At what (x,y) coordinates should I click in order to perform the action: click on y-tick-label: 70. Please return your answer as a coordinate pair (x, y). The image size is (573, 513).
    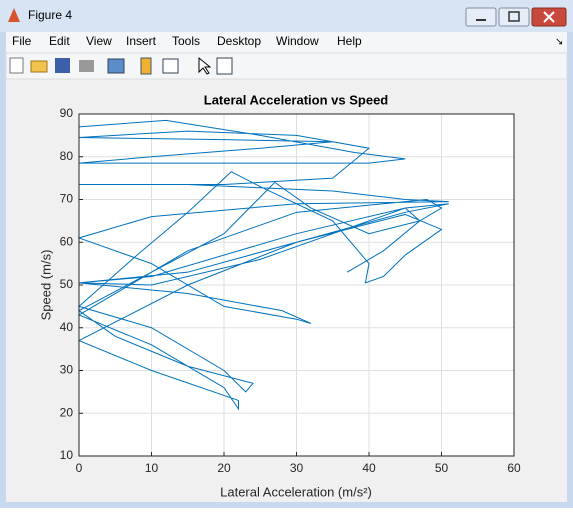
    Looking at the image, I should click on (67, 199).